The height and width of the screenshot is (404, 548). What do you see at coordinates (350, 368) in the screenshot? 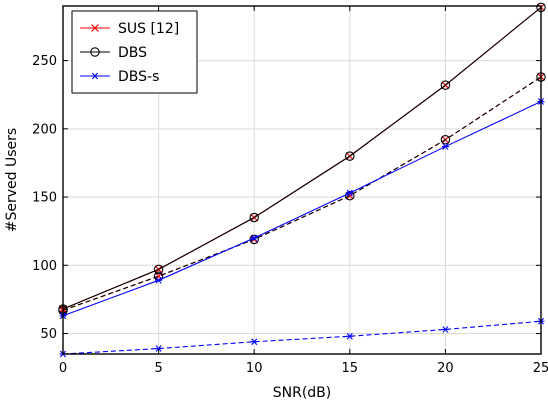
I see `x-tick-label: 15` at bounding box center [350, 368].